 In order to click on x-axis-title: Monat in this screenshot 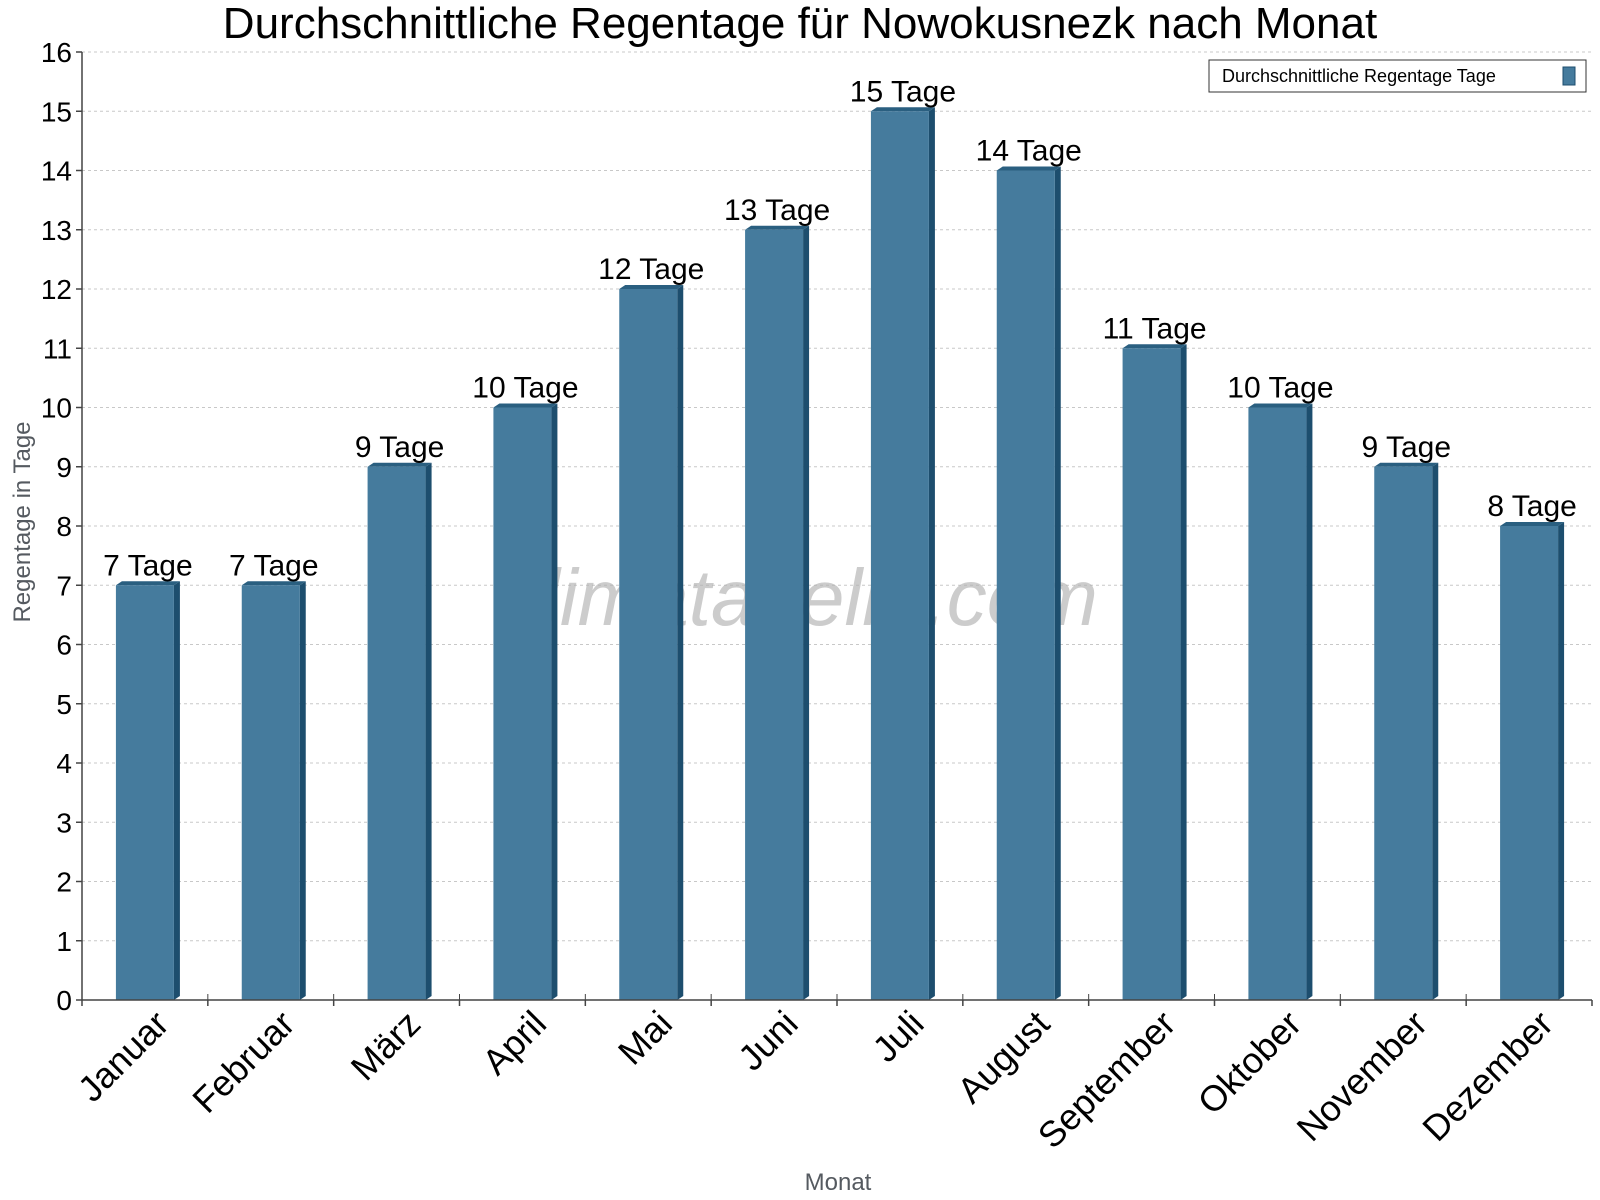, I will do `click(838, 1182)`.